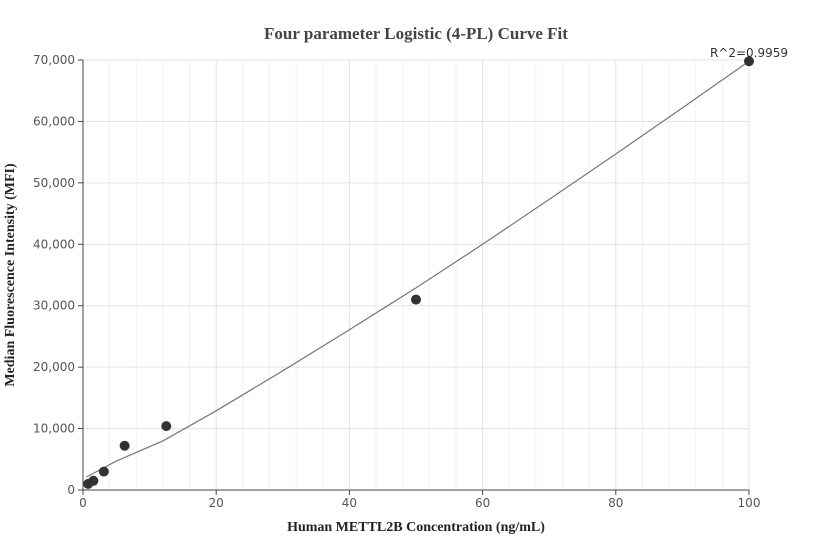 This screenshot has width=832, height=560. I want to click on y-tick-label: 50,000, so click(54, 183).